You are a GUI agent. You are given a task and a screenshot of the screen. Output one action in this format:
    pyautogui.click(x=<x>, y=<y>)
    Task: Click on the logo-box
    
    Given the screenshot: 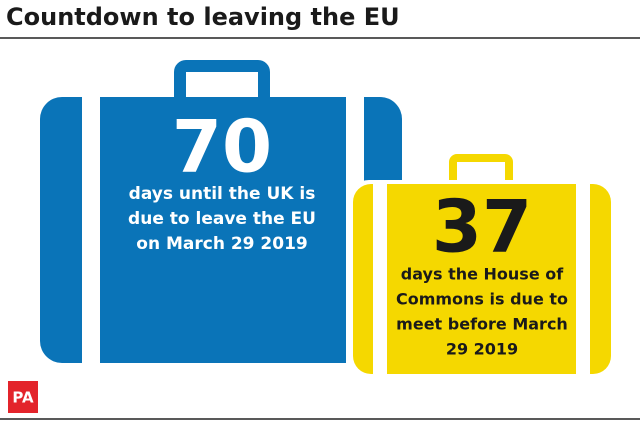 What is the action you would take?
    pyautogui.click(x=23, y=397)
    